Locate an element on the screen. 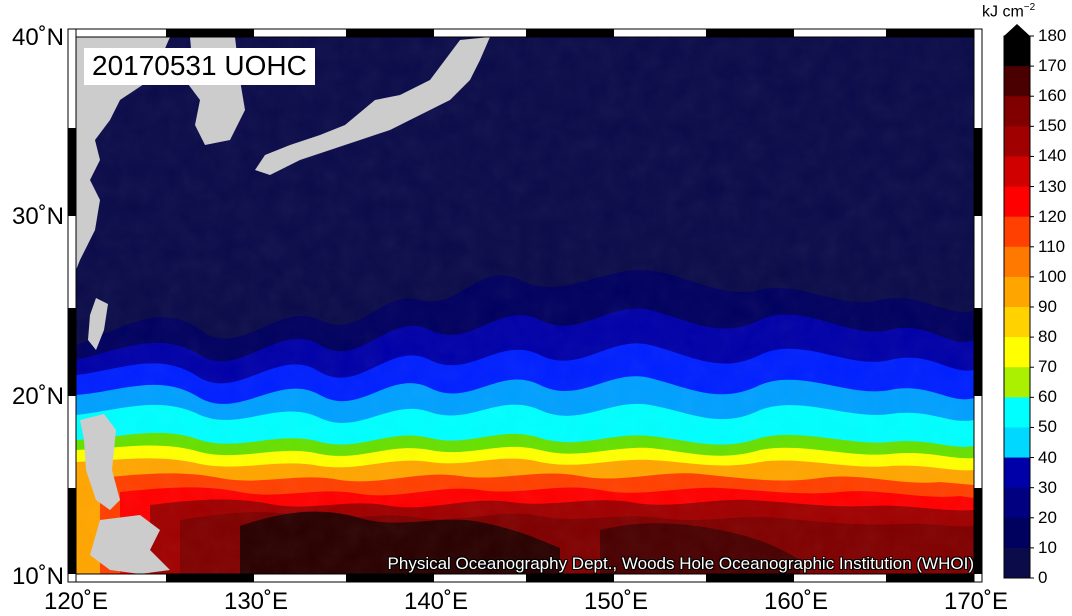 The height and width of the screenshot is (616, 1072). colorbar-tick-label: 60 is located at coordinates (1047, 397).